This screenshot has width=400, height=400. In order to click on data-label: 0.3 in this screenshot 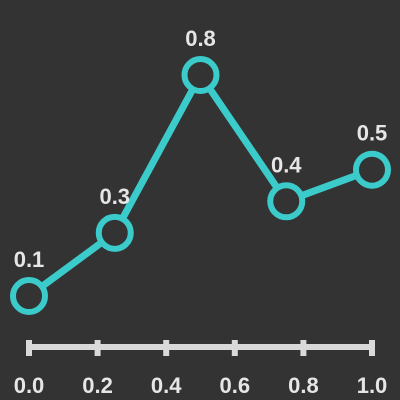, I will do `click(114, 196)`.